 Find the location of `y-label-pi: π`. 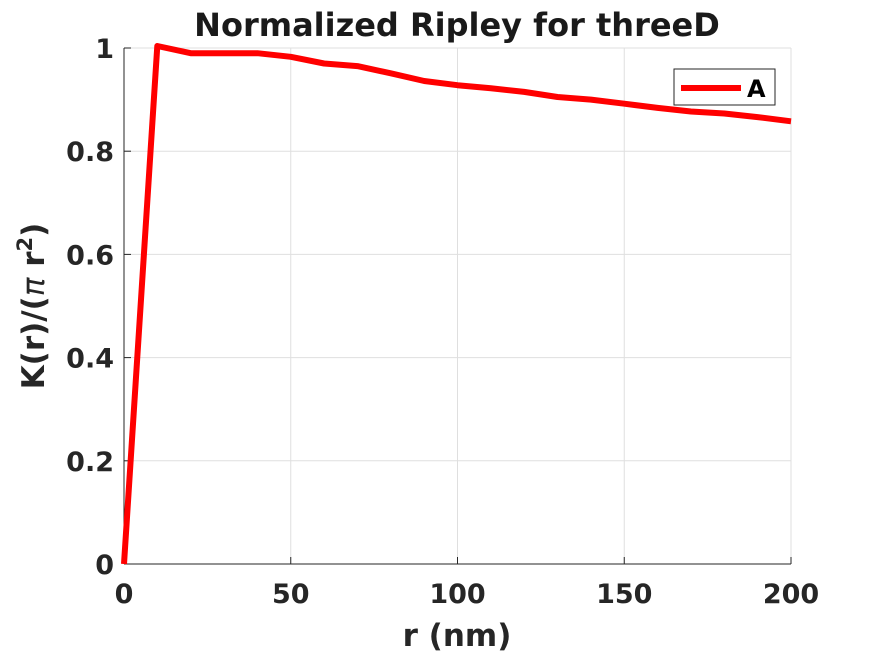

y-label-pi: π is located at coordinates (34, 286).